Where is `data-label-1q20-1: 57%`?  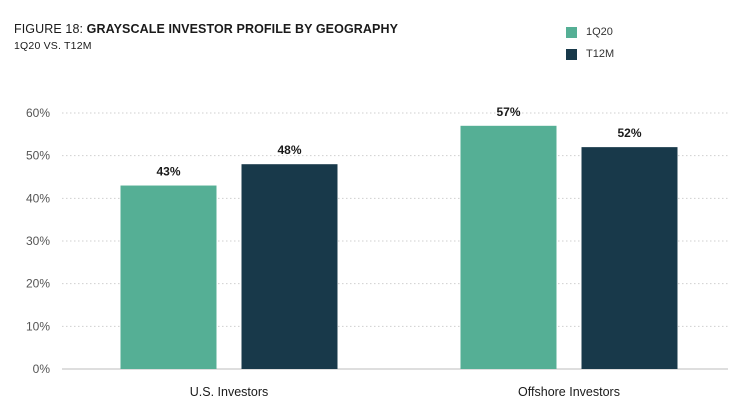 data-label-1q20-1: 57% is located at coordinates (508, 112).